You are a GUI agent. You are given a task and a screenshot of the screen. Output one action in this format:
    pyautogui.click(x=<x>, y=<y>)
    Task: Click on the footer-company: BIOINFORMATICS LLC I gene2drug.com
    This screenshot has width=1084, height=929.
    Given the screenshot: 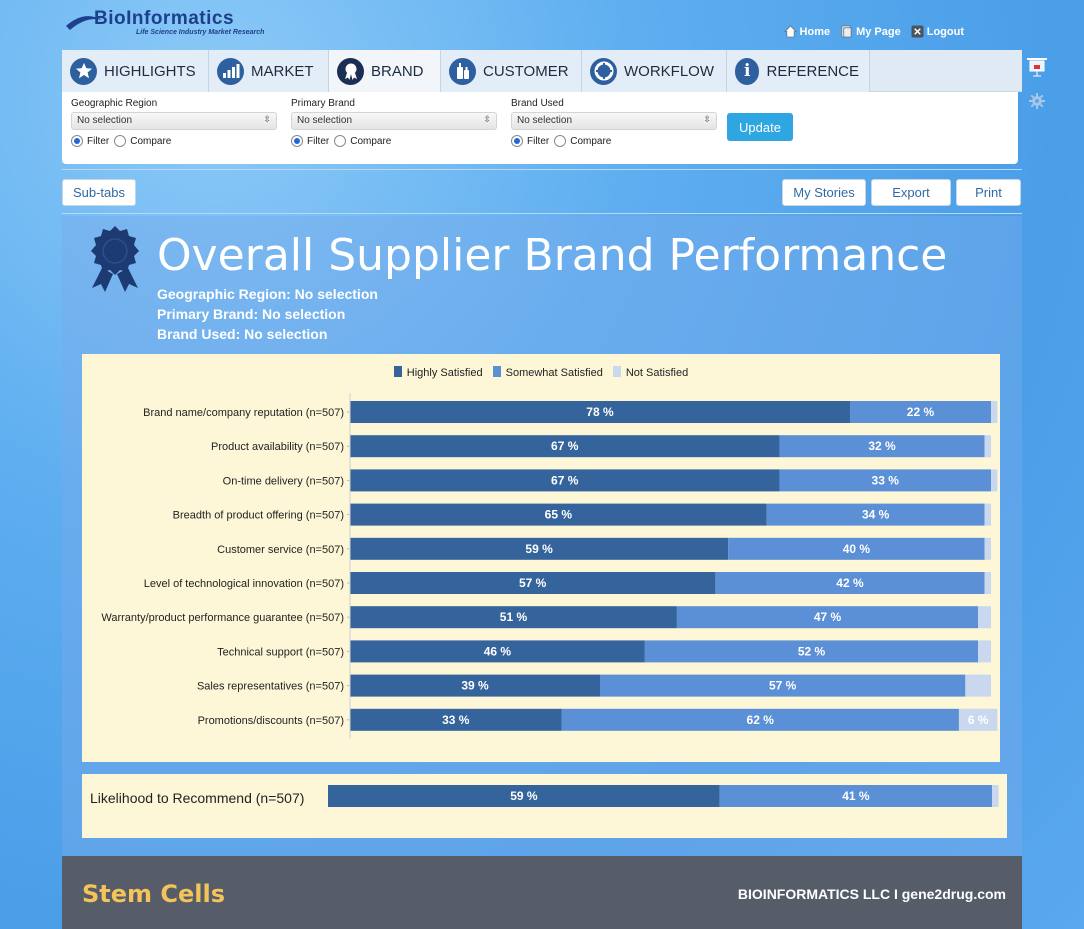 What is the action you would take?
    pyautogui.click(x=871, y=894)
    